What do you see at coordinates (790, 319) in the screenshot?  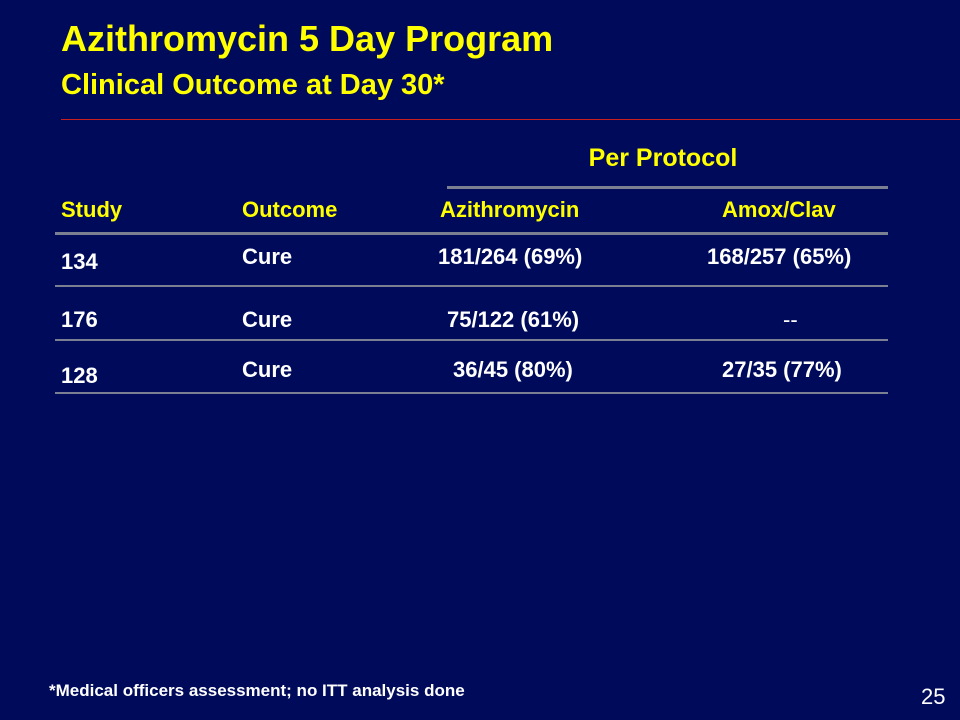 I see `amox-clav-cell: --` at bounding box center [790, 319].